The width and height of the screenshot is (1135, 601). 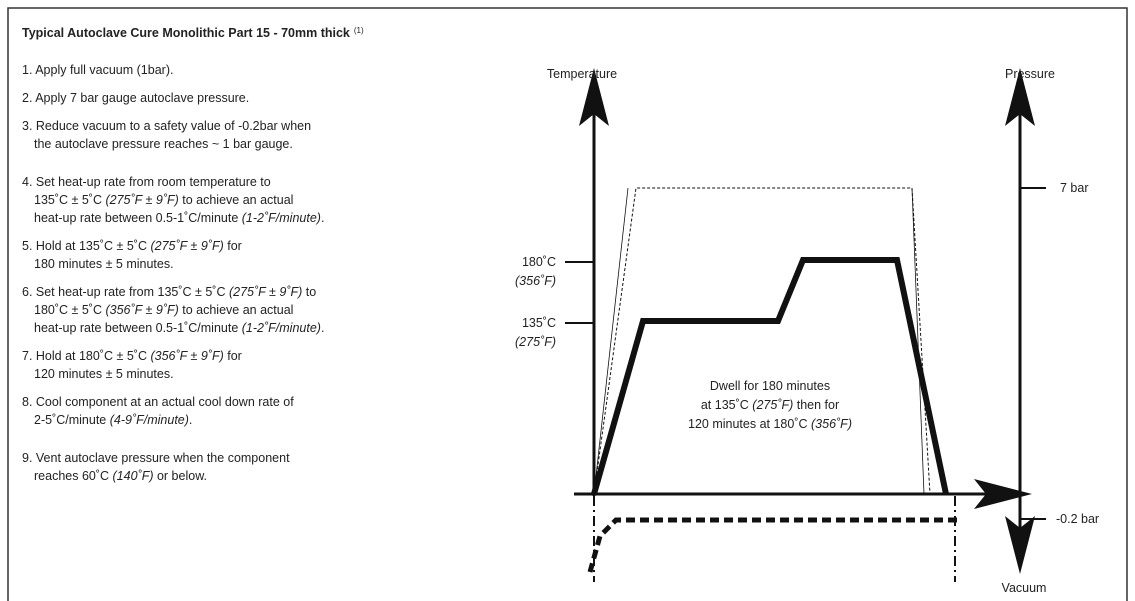 What do you see at coordinates (539, 262) in the screenshot?
I see `tick-label: 180˚C` at bounding box center [539, 262].